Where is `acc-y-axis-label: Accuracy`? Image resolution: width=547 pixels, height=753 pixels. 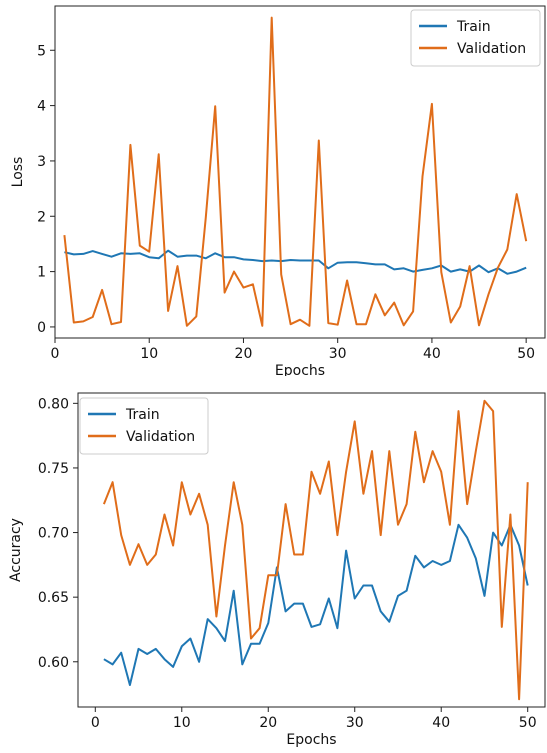 acc-y-axis-label: Accuracy is located at coordinates (16, 550).